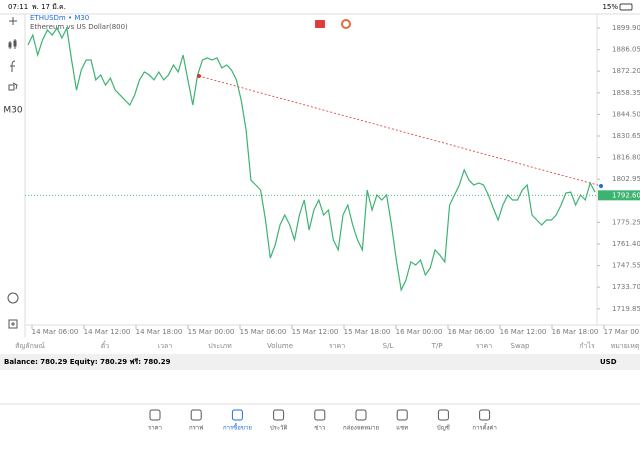 This screenshot has height=451, width=640. Describe the element at coordinates (263, 332) in the screenshot. I see `x-tick-label: 15 Mar 06:00` at that location.